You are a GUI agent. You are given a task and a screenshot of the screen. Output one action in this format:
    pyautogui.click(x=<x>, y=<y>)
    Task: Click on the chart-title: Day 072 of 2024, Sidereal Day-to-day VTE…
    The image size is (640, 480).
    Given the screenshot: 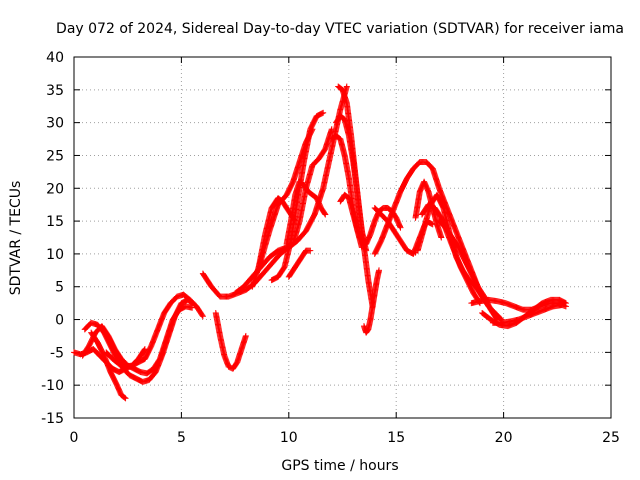 What is the action you would take?
    pyautogui.click(x=340, y=29)
    